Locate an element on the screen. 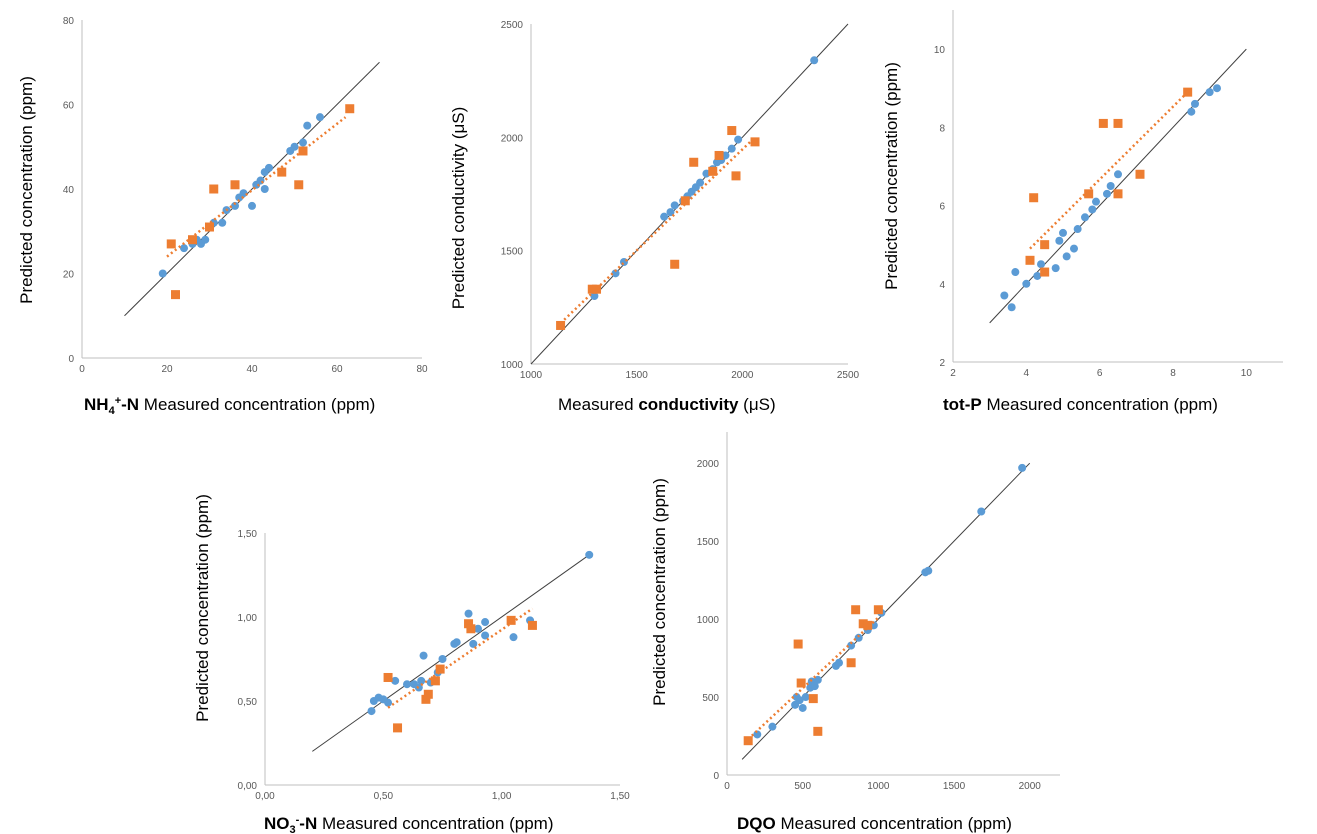 The width and height of the screenshot is (1317, 834). y-tick-label: 1,00 is located at coordinates (248, 618).